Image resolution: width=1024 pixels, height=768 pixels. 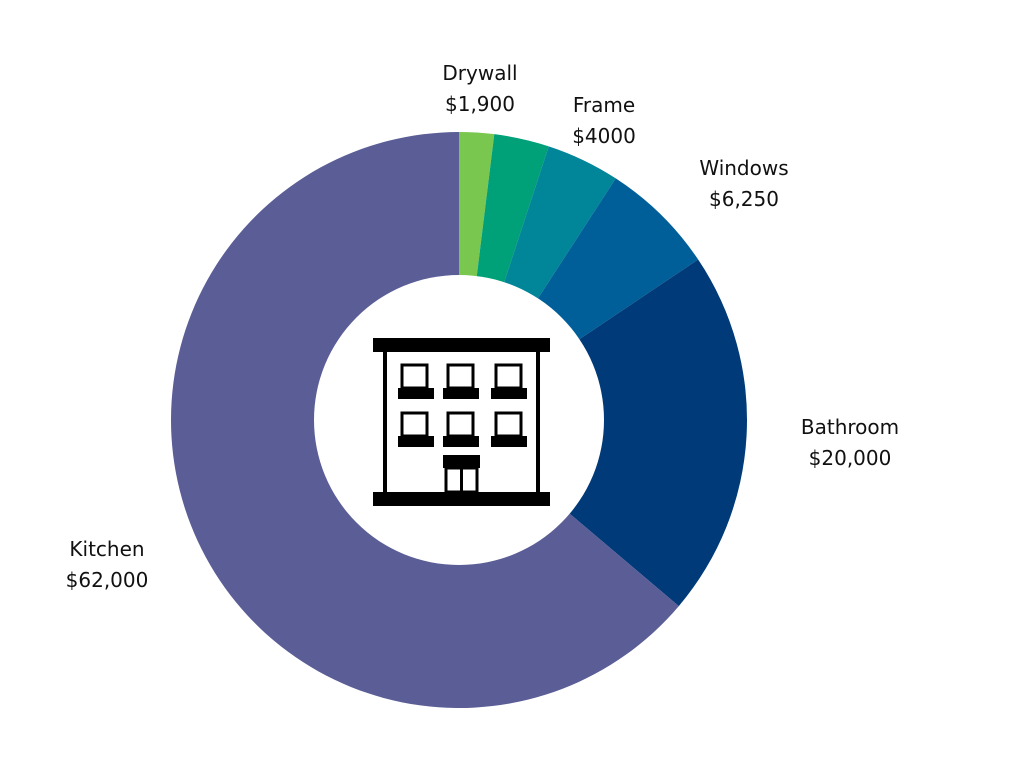 What do you see at coordinates (480, 104) in the screenshot?
I see `slice-value-drywall: $1,900` at bounding box center [480, 104].